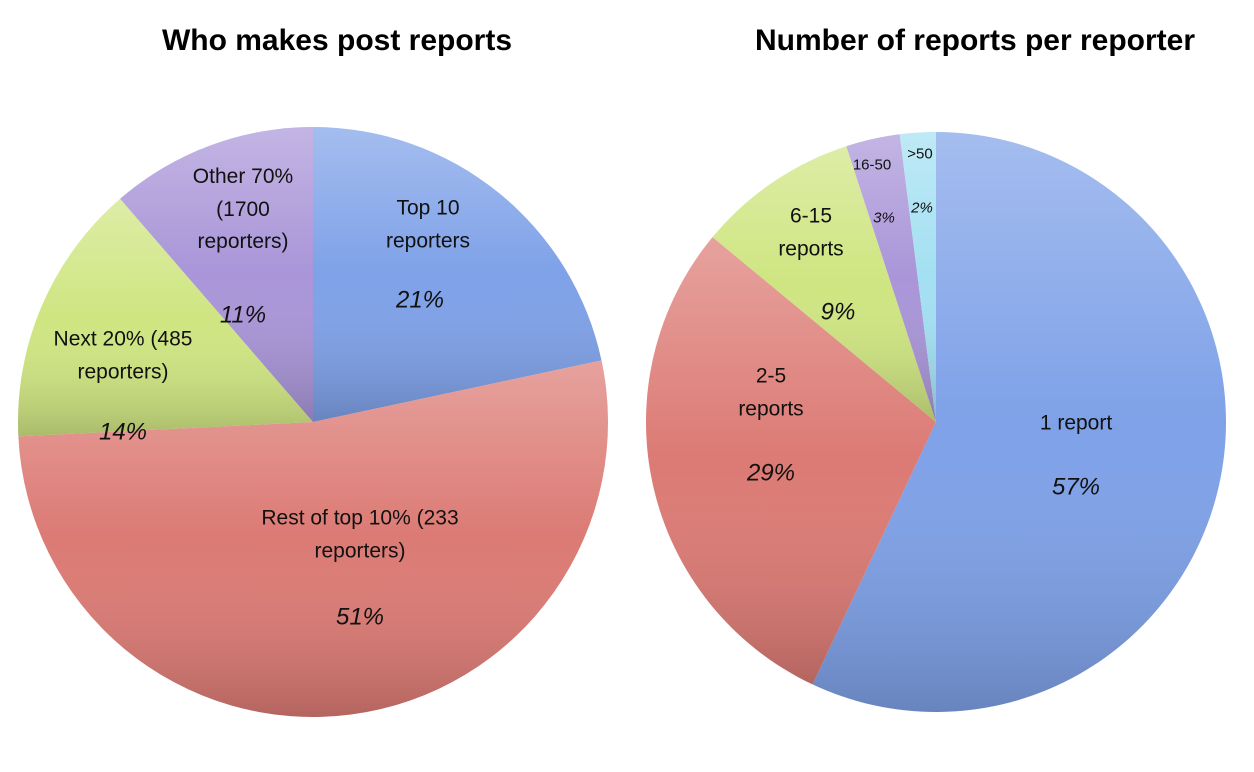 The image size is (1254, 772). Describe the element at coordinates (922, 208) in the screenshot. I see `value-label: 2%` at that location.